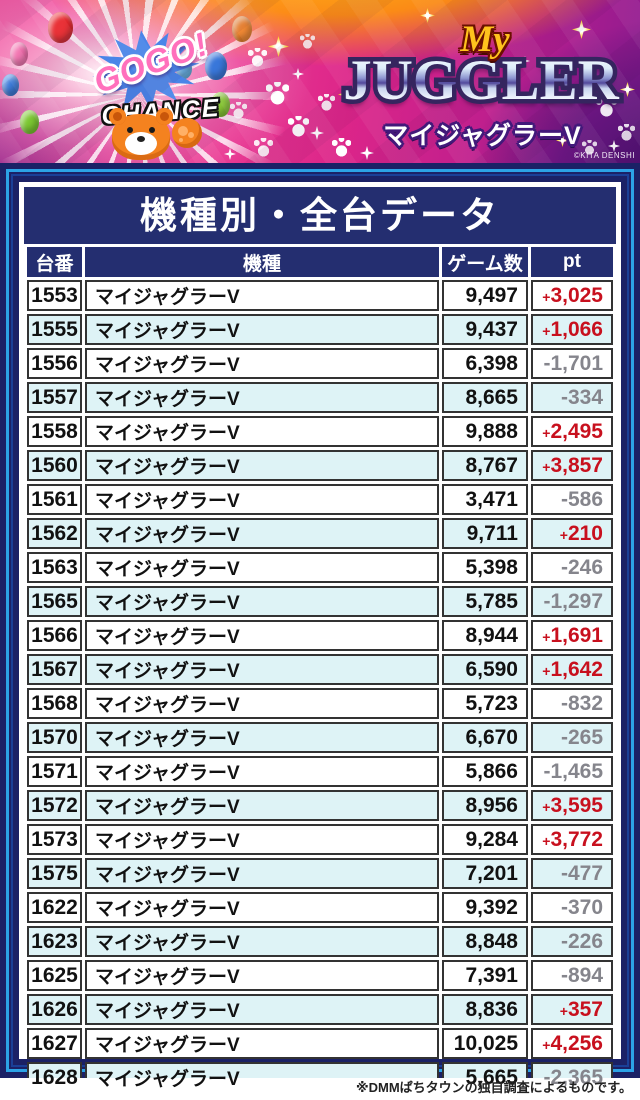 Image resolution: width=640 pixels, height=1100 pixels. Describe the element at coordinates (54, 465) in the screenshot. I see `machine-number-cell: 1560` at that location.